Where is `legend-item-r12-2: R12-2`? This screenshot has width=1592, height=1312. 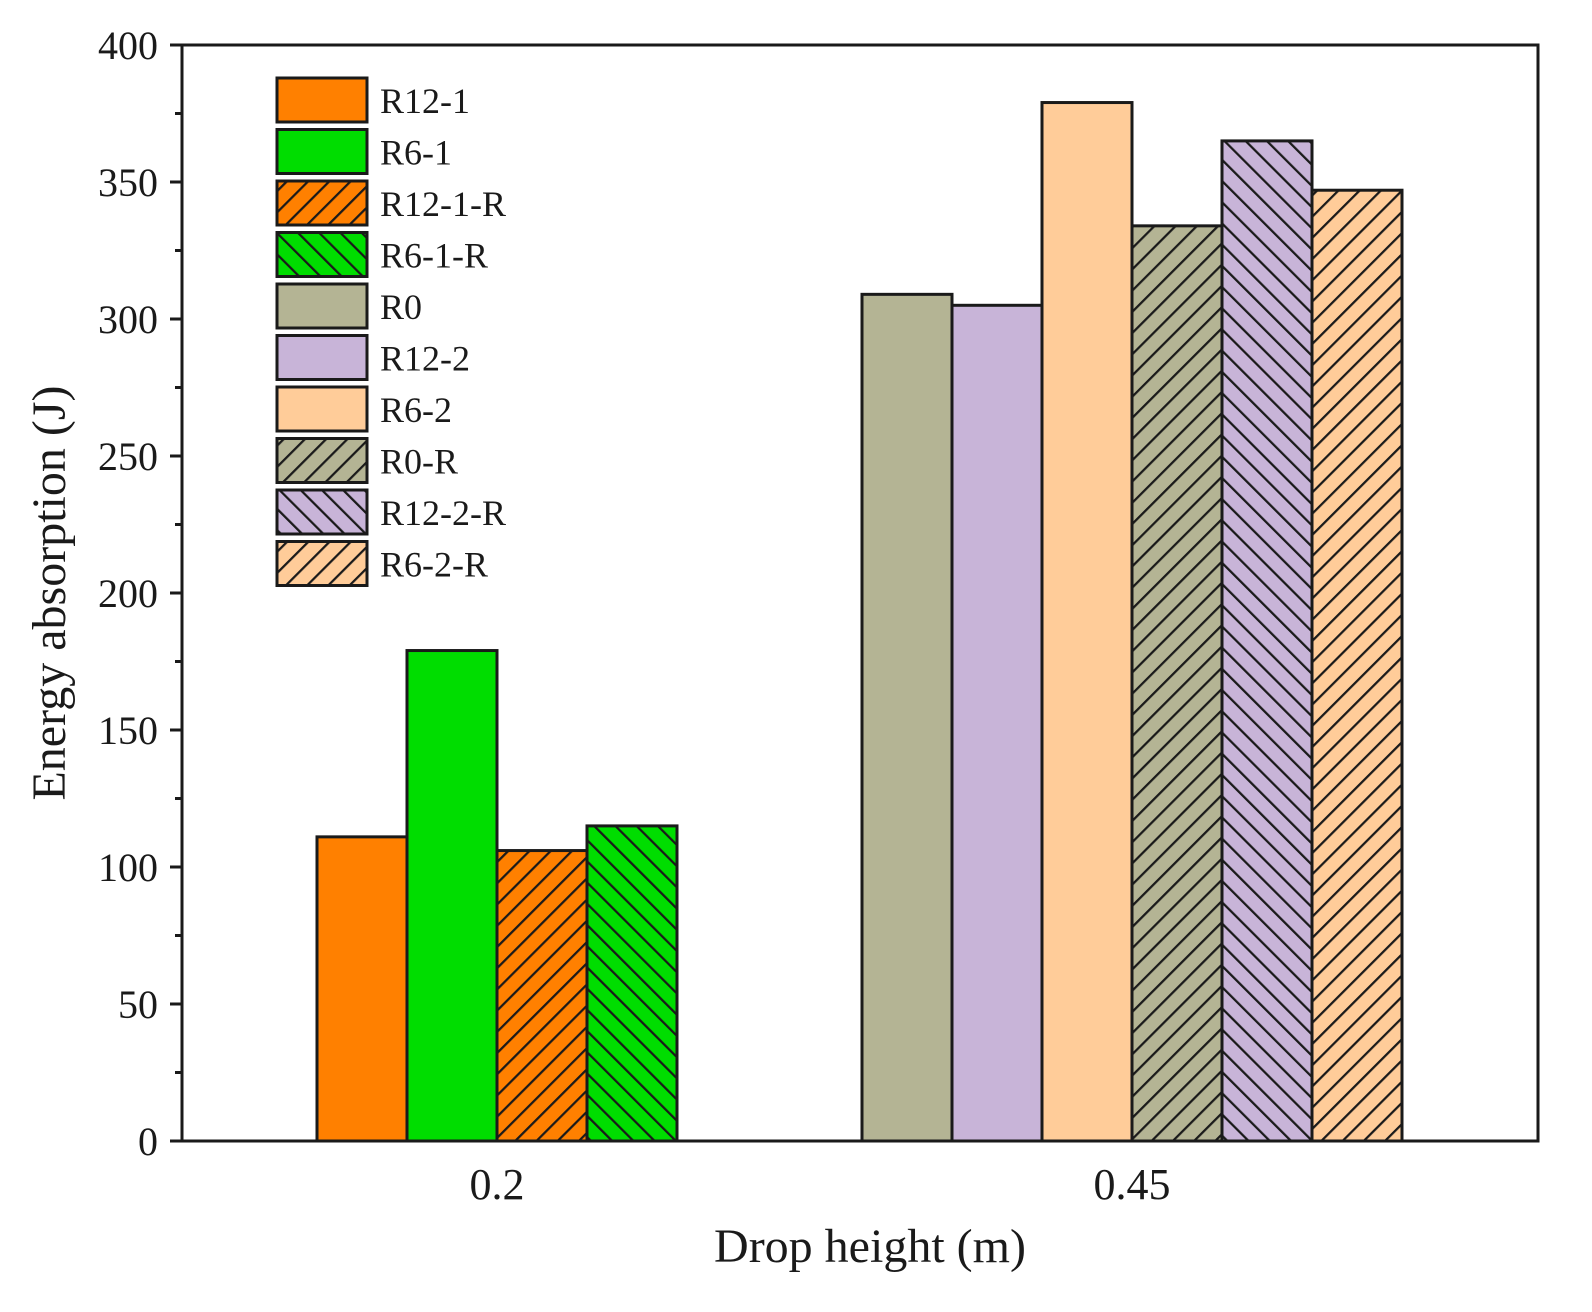 legend-item-r12-2: R12-2 is located at coordinates (372, 357).